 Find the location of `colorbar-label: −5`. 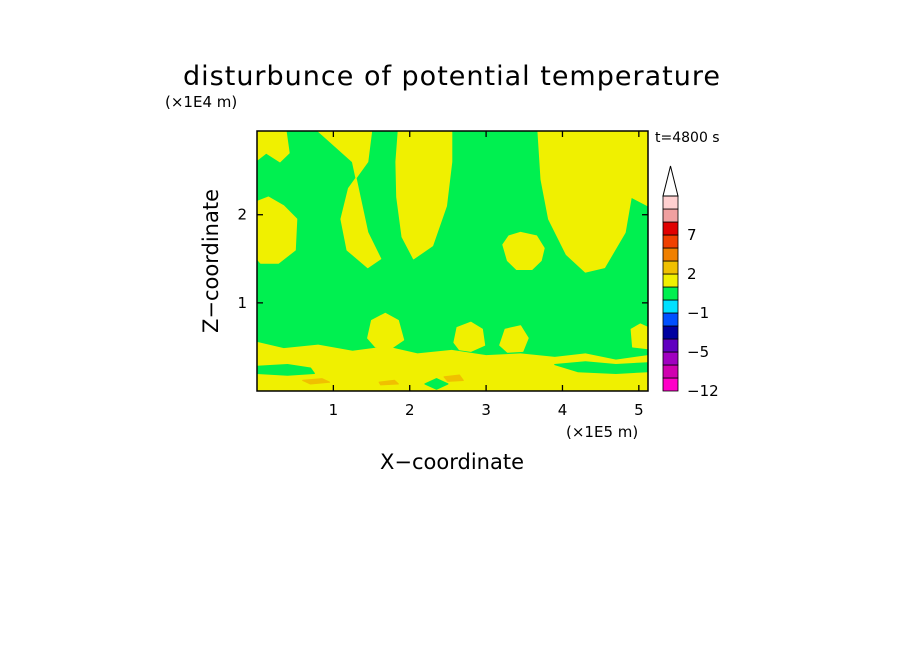

colorbar-label: −5 is located at coordinates (698, 352).